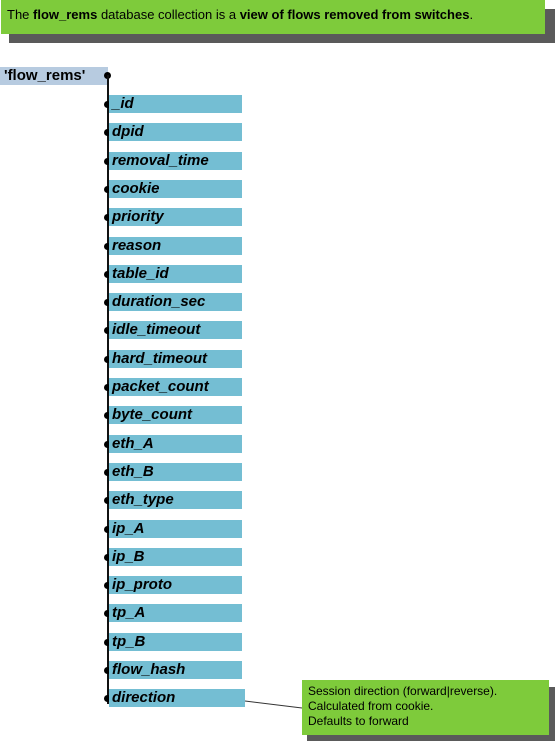 The height and width of the screenshot is (742, 557). Describe the element at coordinates (175, 670) in the screenshot. I see `field-flow-hash: flow_hash` at that location.